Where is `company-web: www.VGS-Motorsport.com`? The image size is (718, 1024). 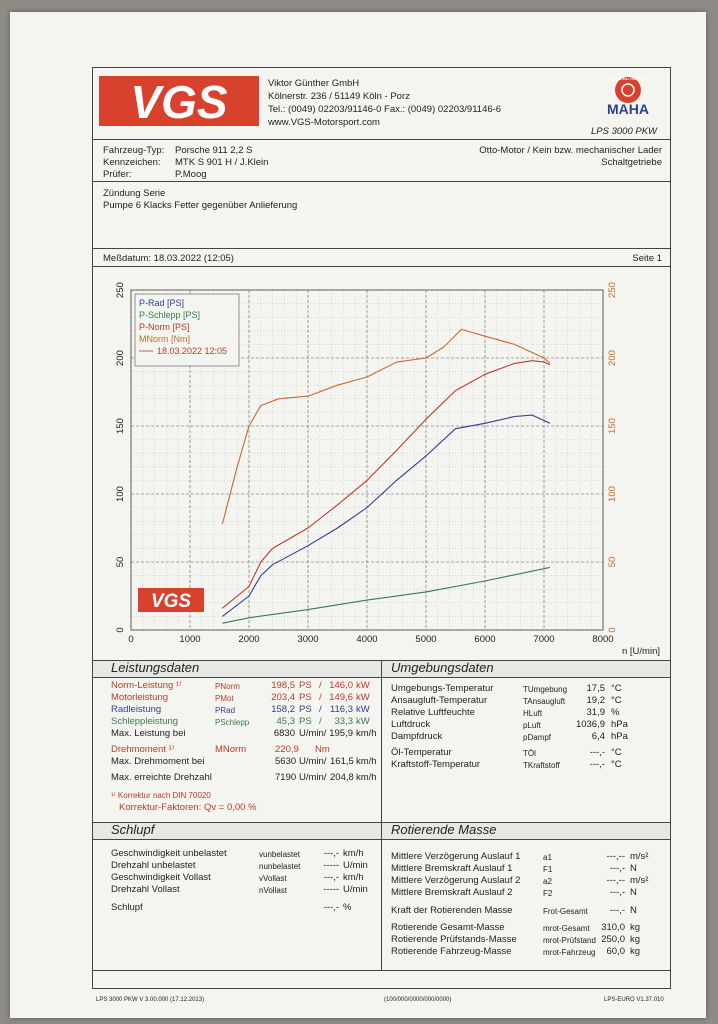
company-web: www.VGS-Motorsport.com is located at coordinates (324, 122).